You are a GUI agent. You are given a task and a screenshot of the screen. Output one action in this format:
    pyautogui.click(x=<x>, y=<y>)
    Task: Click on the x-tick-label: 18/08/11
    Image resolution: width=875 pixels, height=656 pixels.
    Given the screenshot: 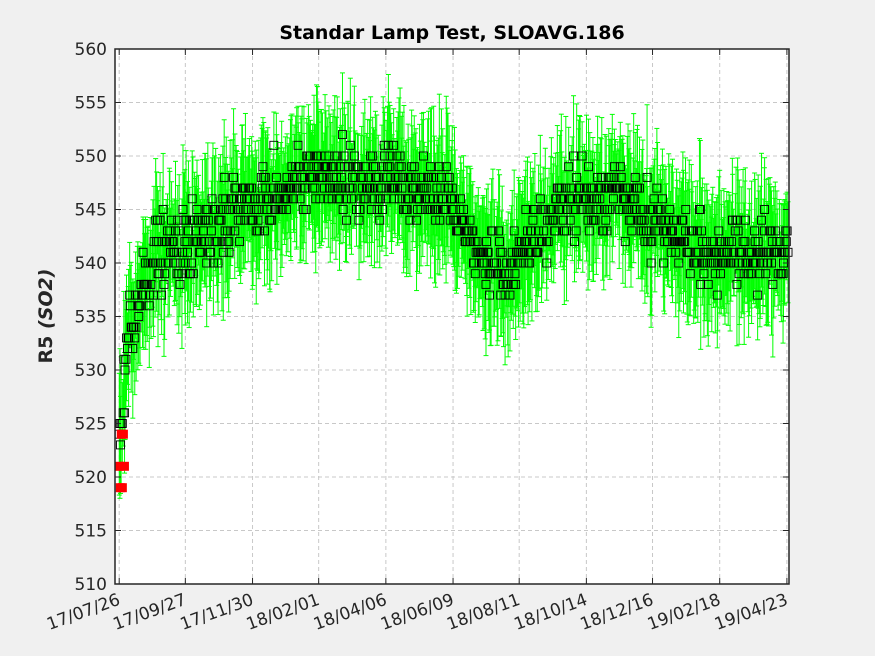 What is the action you would take?
    pyautogui.click(x=483, y=612)
    